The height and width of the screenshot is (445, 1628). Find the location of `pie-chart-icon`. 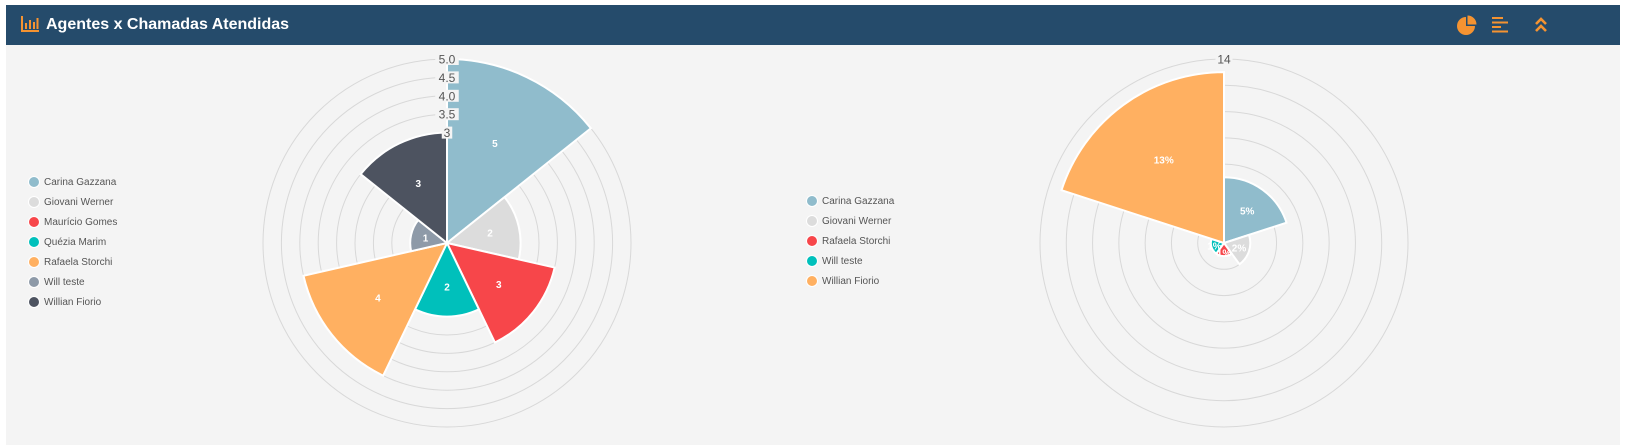

pie-chart-icon is located at coordinates (1466, 25).